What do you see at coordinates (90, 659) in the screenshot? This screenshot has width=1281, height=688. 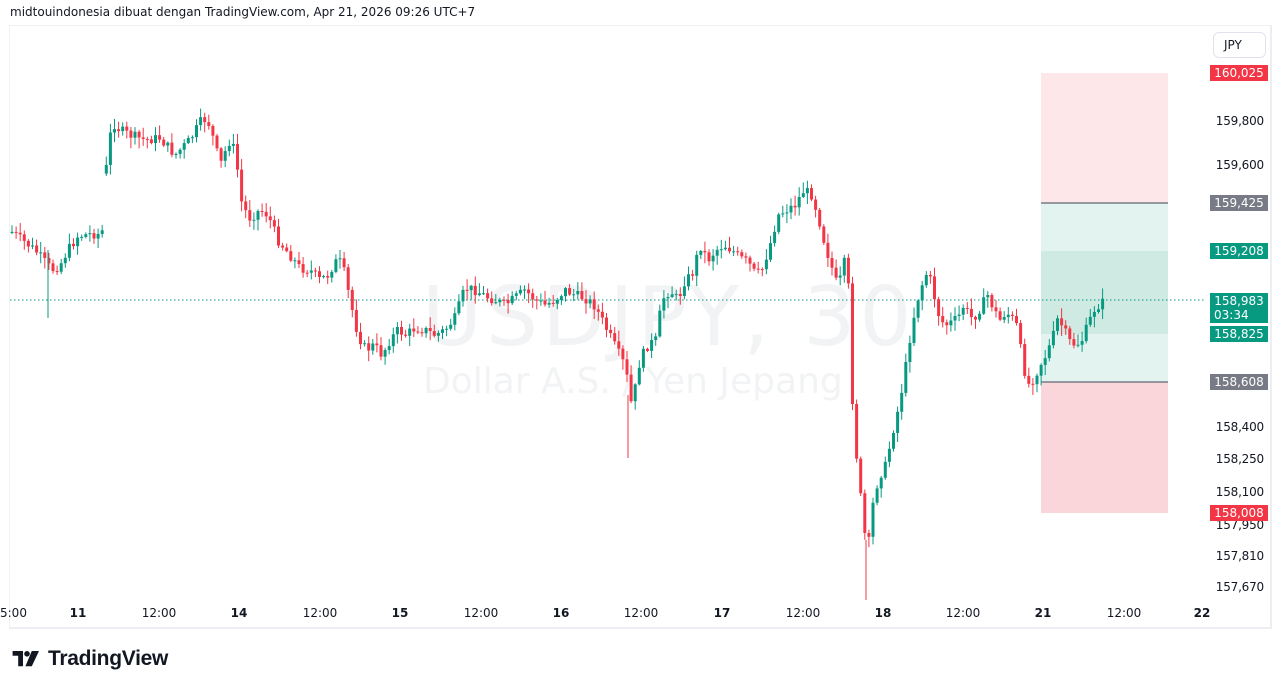 I see `tradingview-logo: TradingView` at bounding box center [90, 659].